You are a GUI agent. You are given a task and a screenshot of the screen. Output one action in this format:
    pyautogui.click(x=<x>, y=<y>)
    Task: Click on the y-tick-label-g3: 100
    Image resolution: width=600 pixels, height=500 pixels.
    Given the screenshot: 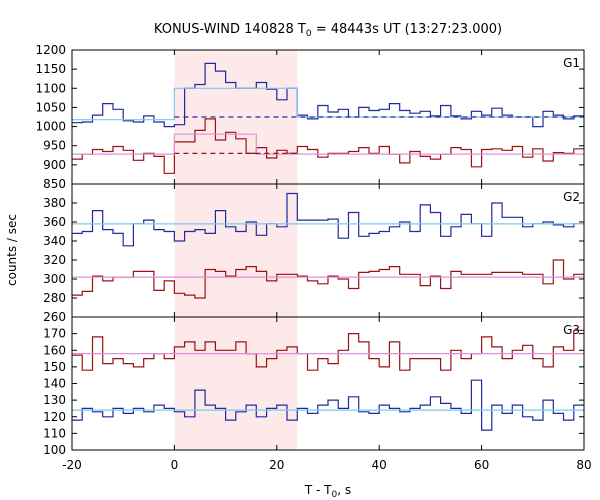 What is the action you would take?
    pyautogui.click(x=54, y=450)
    